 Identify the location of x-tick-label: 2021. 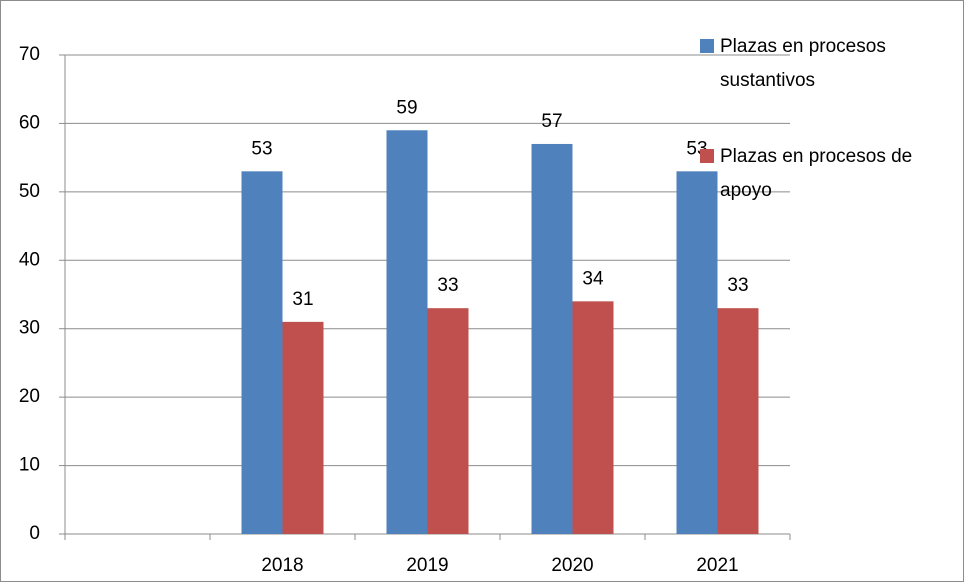
(717, 565).